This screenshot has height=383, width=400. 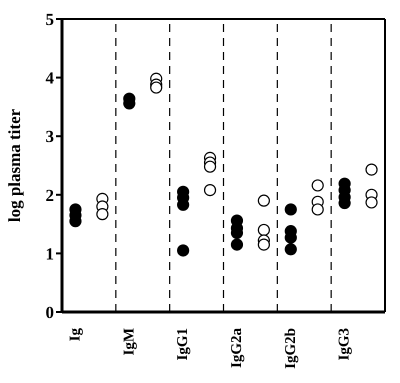 I want to click on y-tick-label: 5, so click(x=50, y=20).